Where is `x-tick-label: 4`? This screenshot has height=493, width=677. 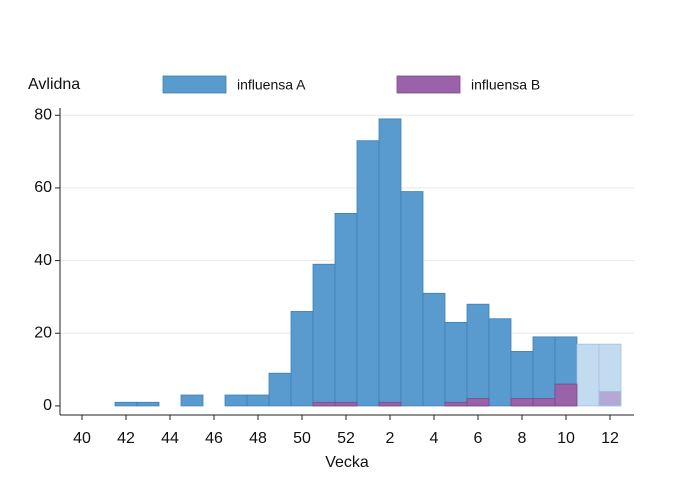
x-tick-label: 4 is located at coordinates (434, 438).